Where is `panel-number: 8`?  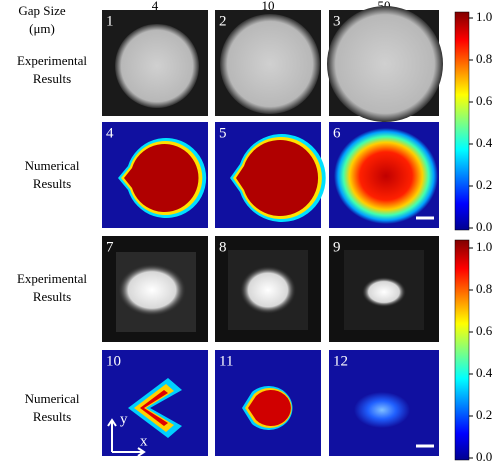
panel-number: 8 is located at coordinates (223, 247).